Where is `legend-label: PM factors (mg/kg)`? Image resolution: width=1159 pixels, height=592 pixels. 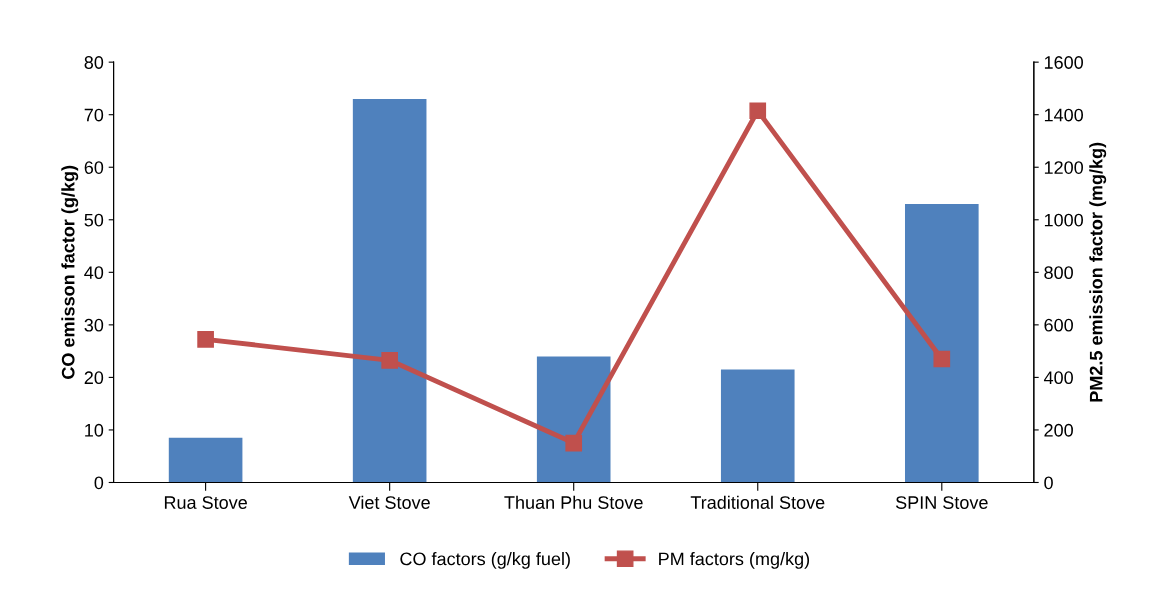 legend-label: PM factors (mg/kg) is located at coordinates (734, 560).